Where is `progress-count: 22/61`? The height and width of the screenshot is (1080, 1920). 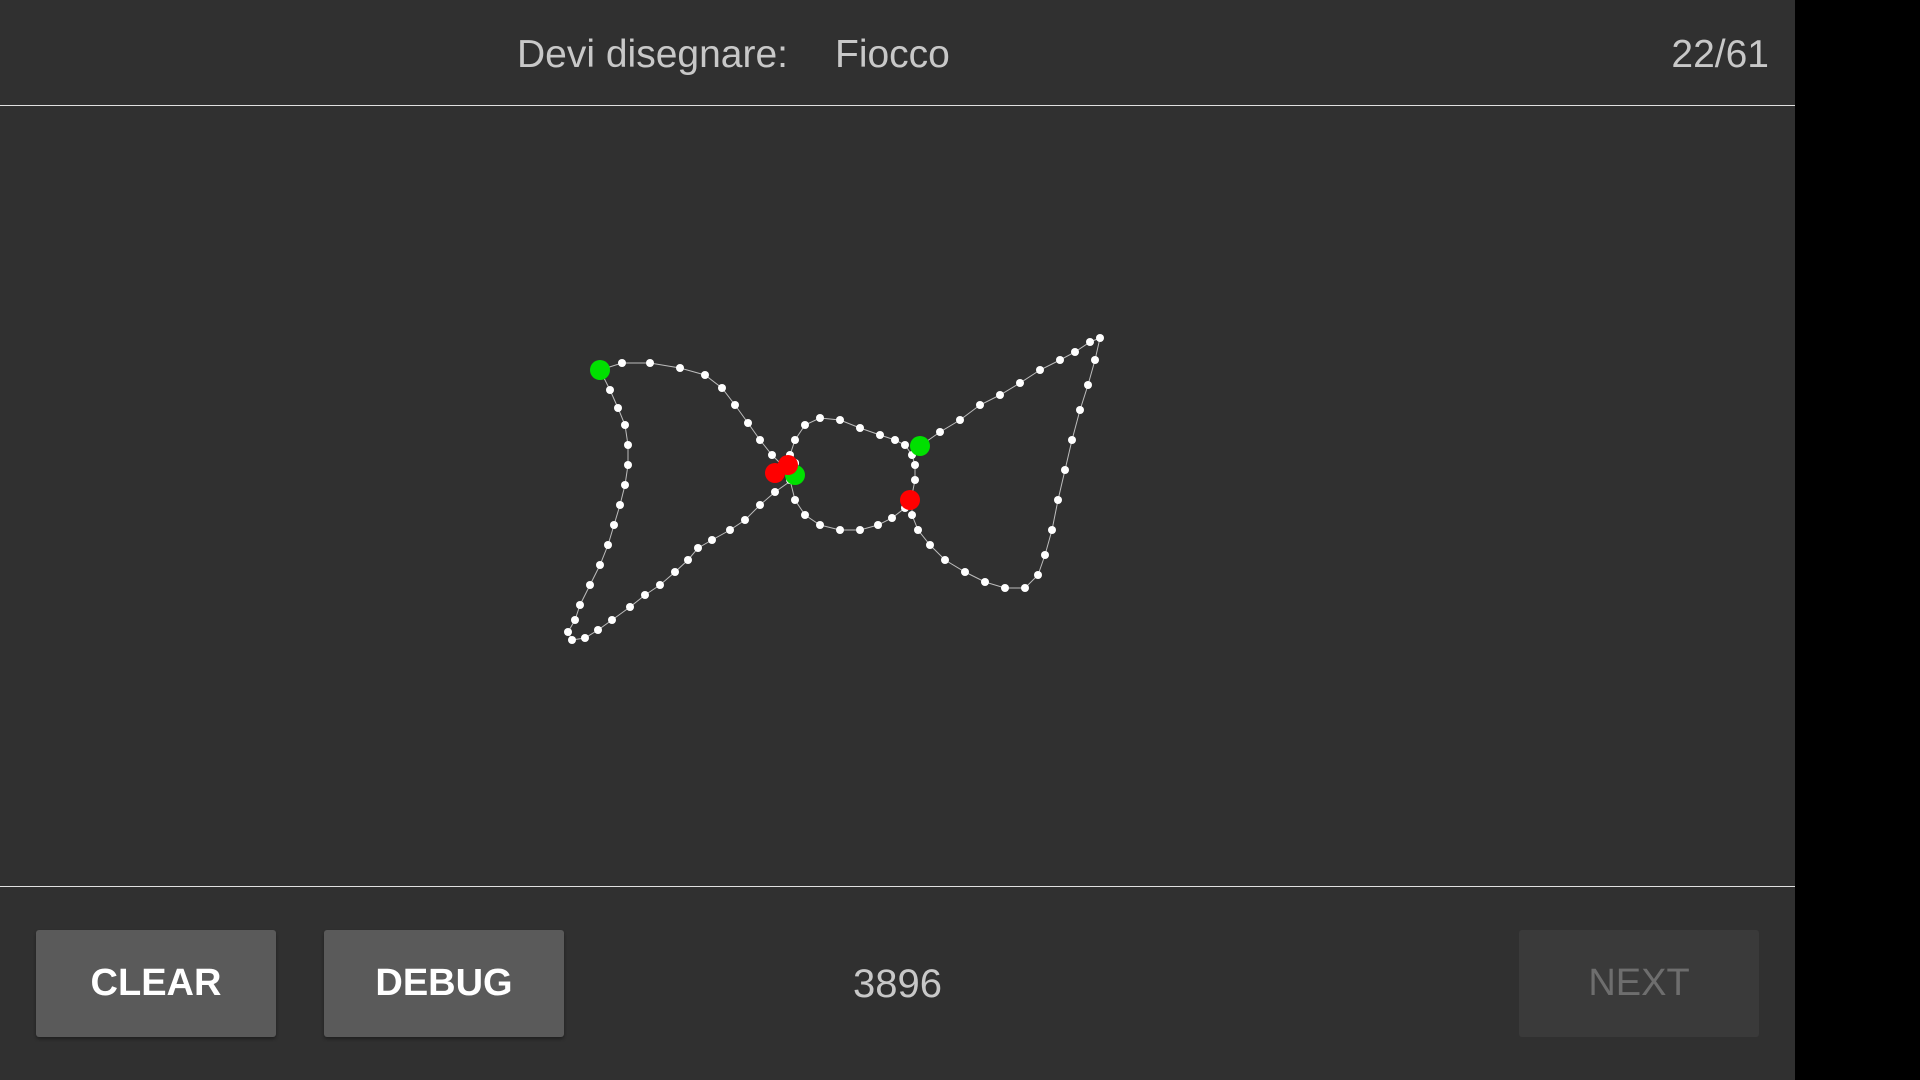 progress-count: 22/61 is located at coordinates (1720, 54).